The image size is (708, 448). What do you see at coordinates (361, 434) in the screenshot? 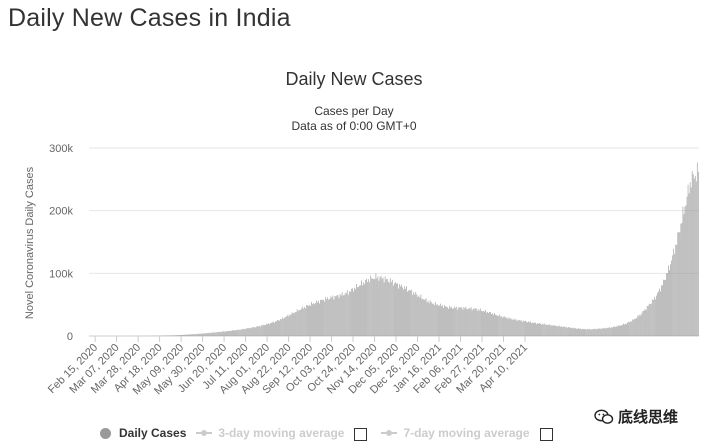
I see `checkbox-3day-average` at bounding box center [361, 434].